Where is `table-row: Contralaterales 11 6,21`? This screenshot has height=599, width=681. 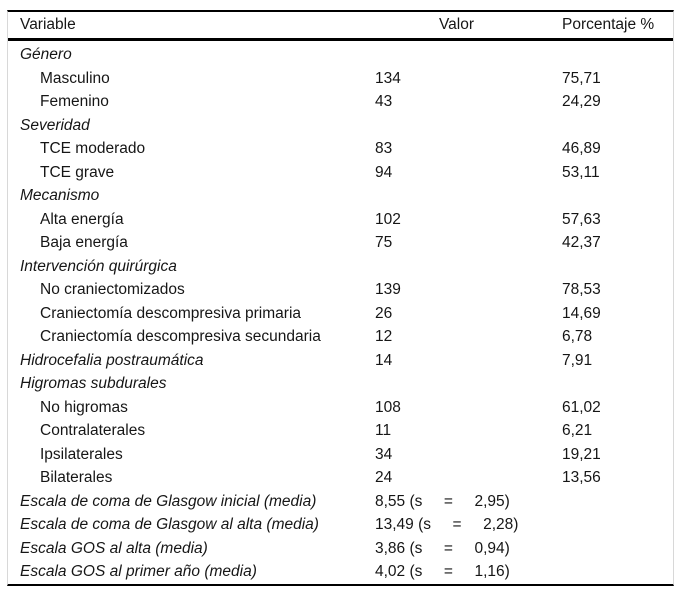 table-row: Contralaterales 11 6,21 is located at coordinates (340, 431).